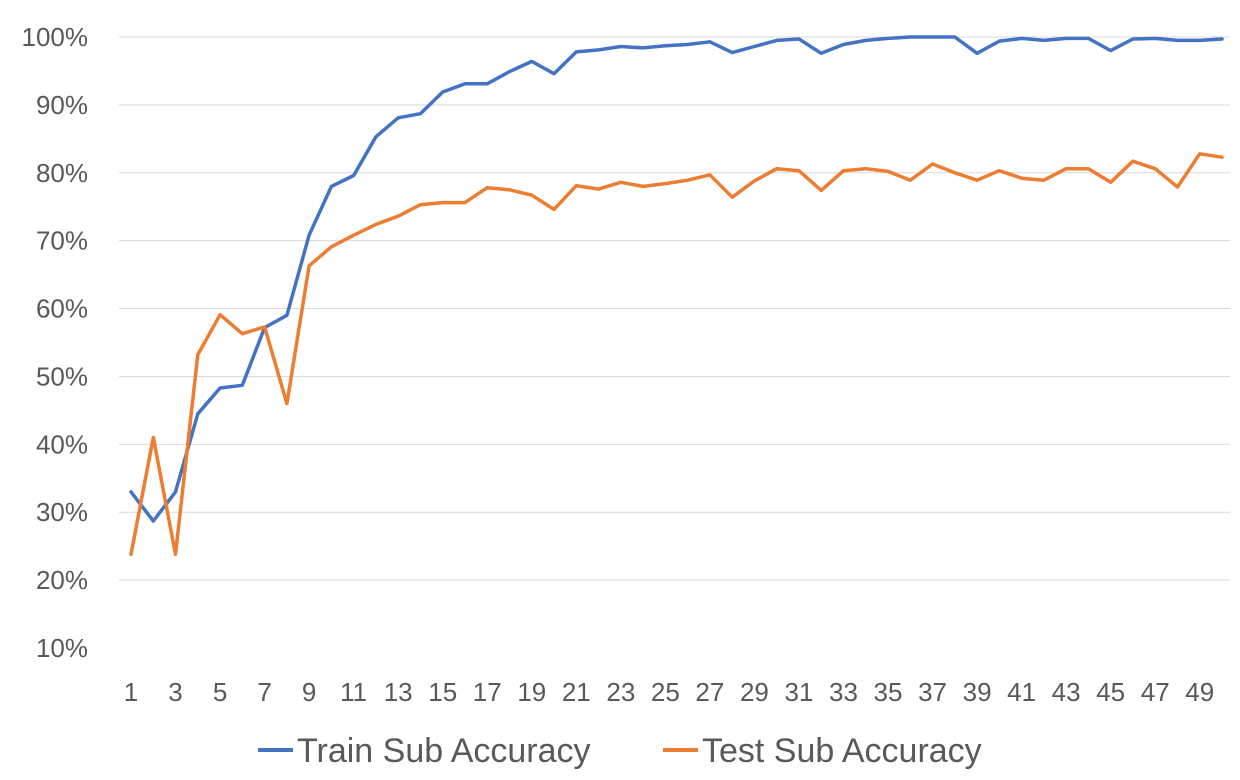 This screenshot has width=1240, height=780. Describe the element at coordinates (62, 444) in the screenshot. I see `y-tick-label: 40%` at that location.